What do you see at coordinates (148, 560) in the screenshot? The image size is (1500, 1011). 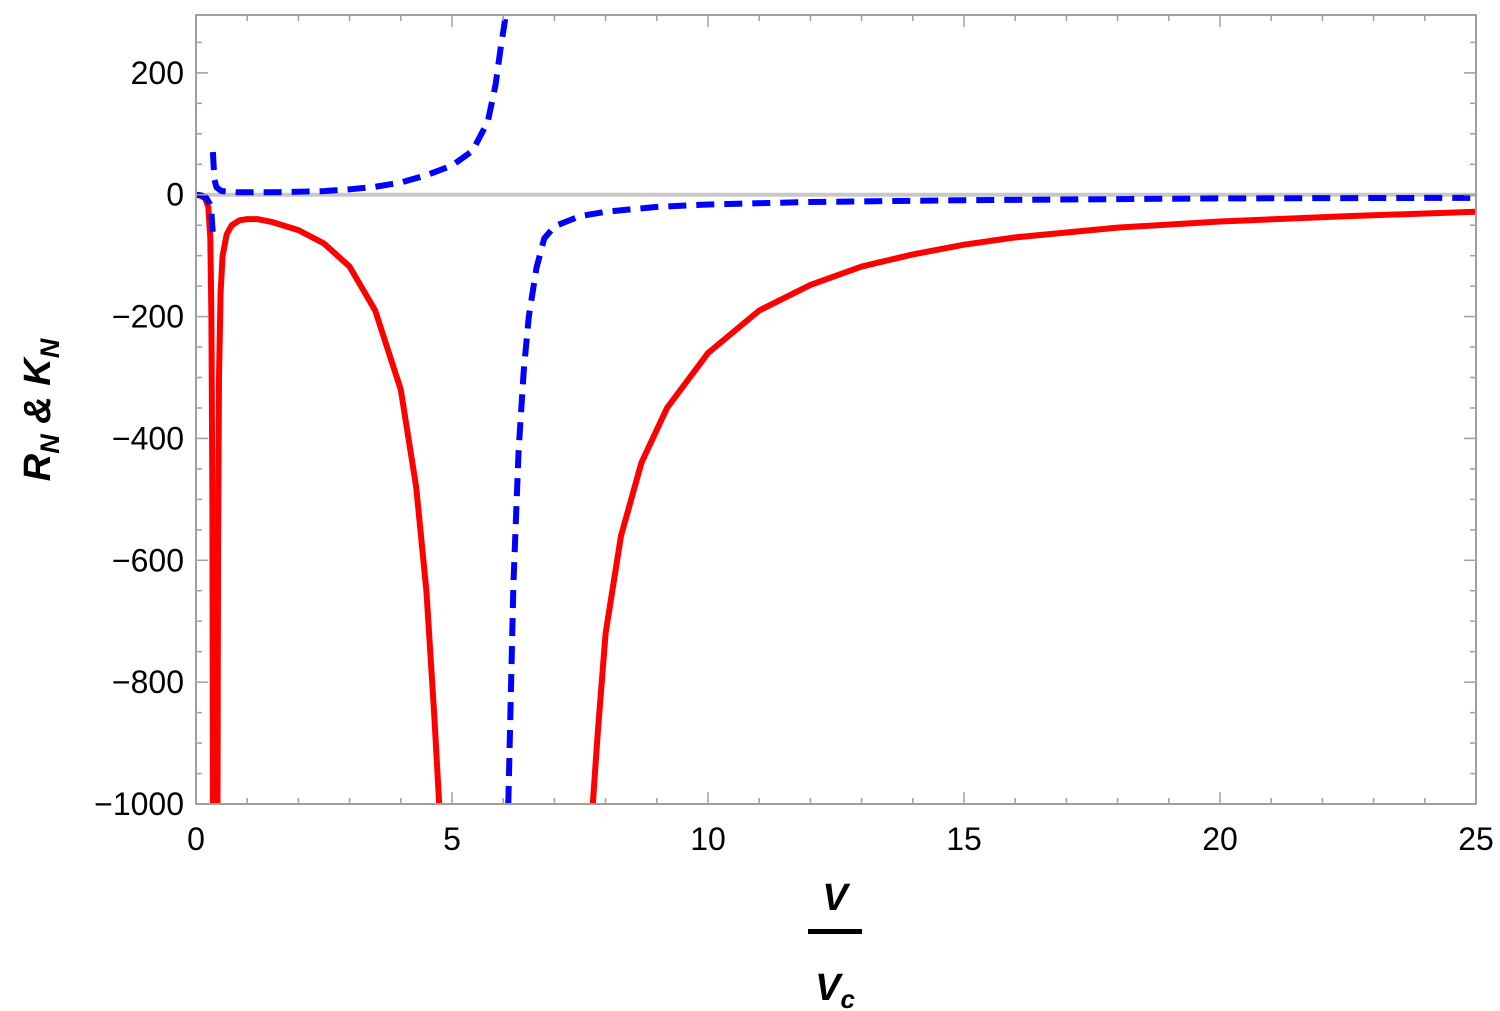 I see `y-tick-label: −600` at bounding box center [148, 560].